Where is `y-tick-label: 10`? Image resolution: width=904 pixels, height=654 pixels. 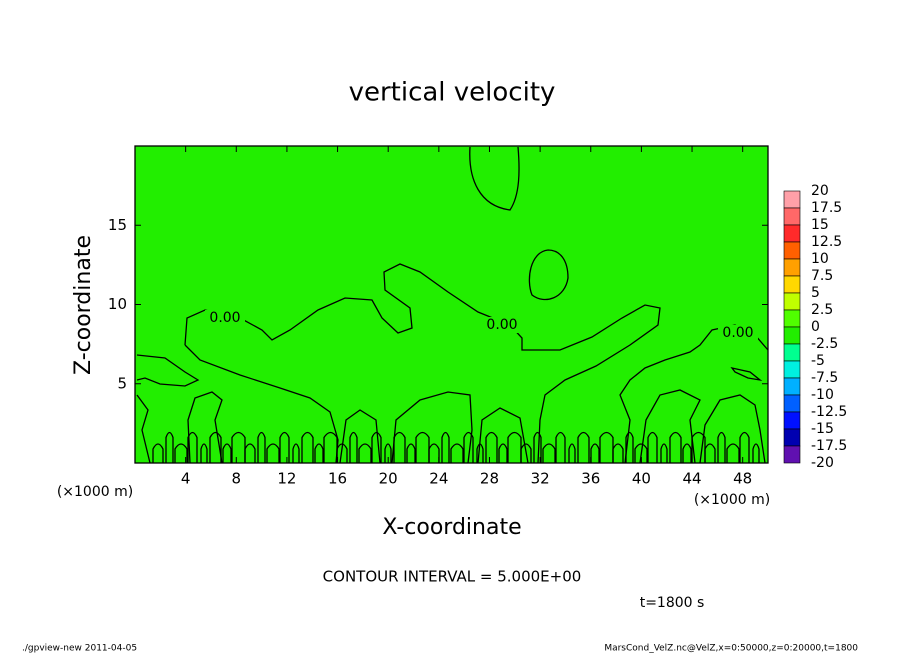 y-tick-label: 10 is located at coordinates (117, 304).